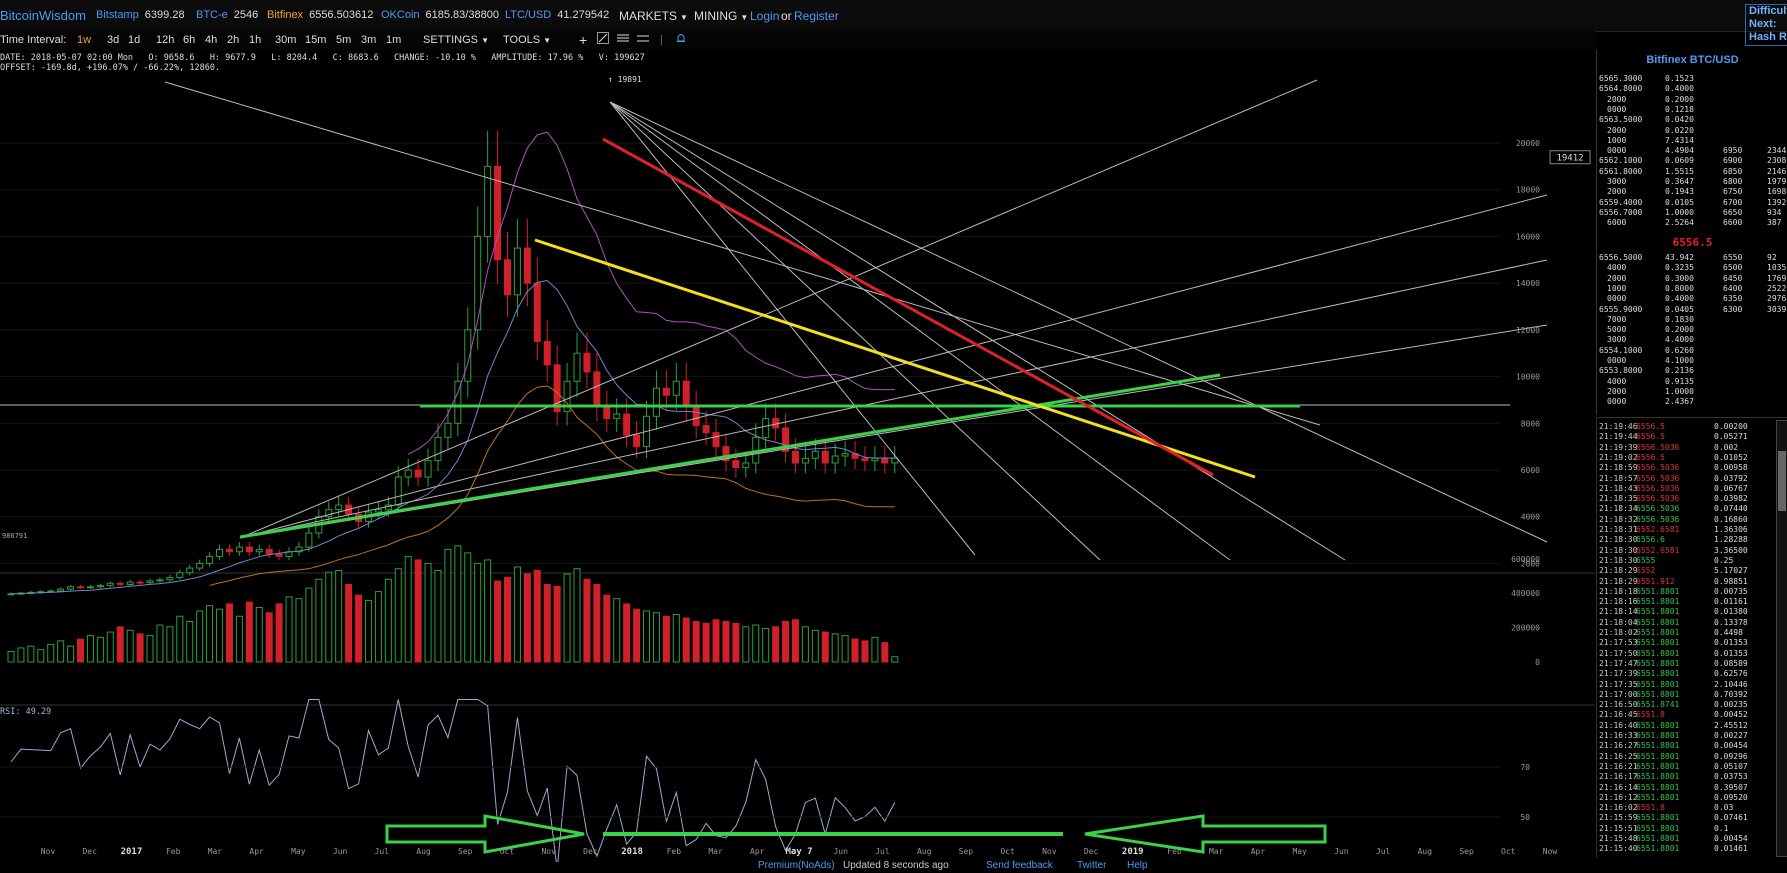  What do you see at coordinates (548, 851) in the screenshot?
I see `time-tick-label: Nov` at bounding box center [548, 851].